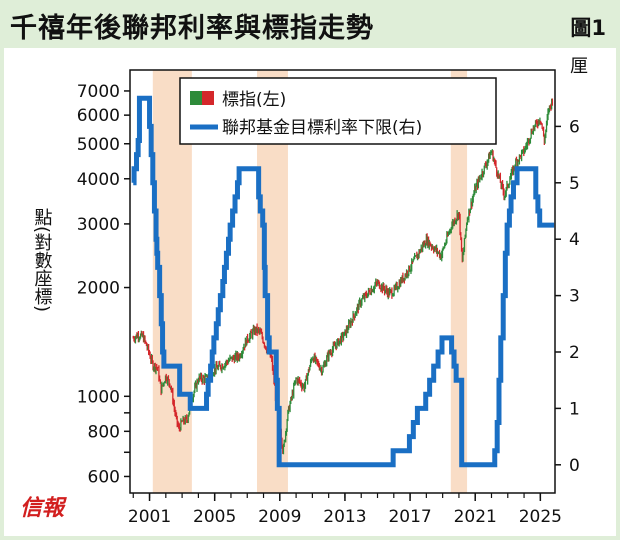 The image size is (620, 540). I want to click on left-tick-label: 600, so click(104, 477).